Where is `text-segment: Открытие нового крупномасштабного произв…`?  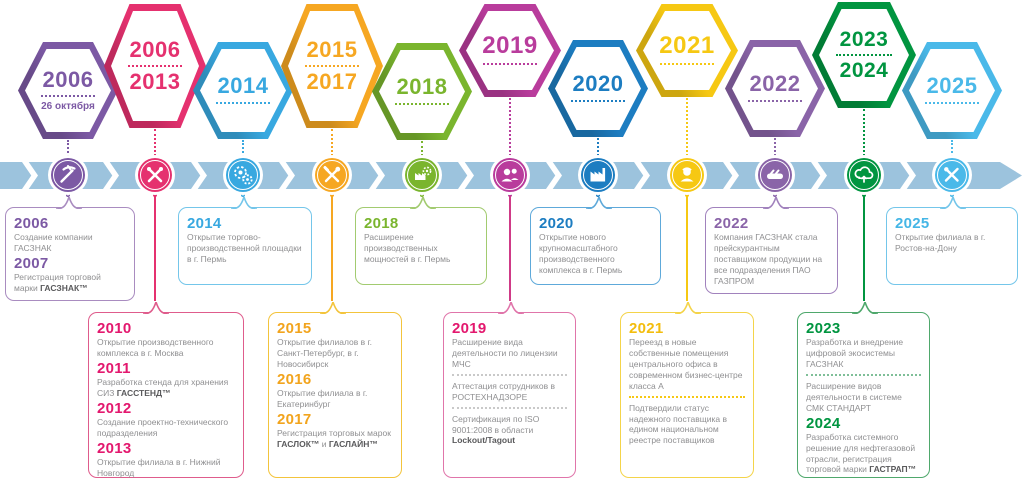
text-segment: Открытие нового крупномасштабного произв… is located at coordinates (581, 253).